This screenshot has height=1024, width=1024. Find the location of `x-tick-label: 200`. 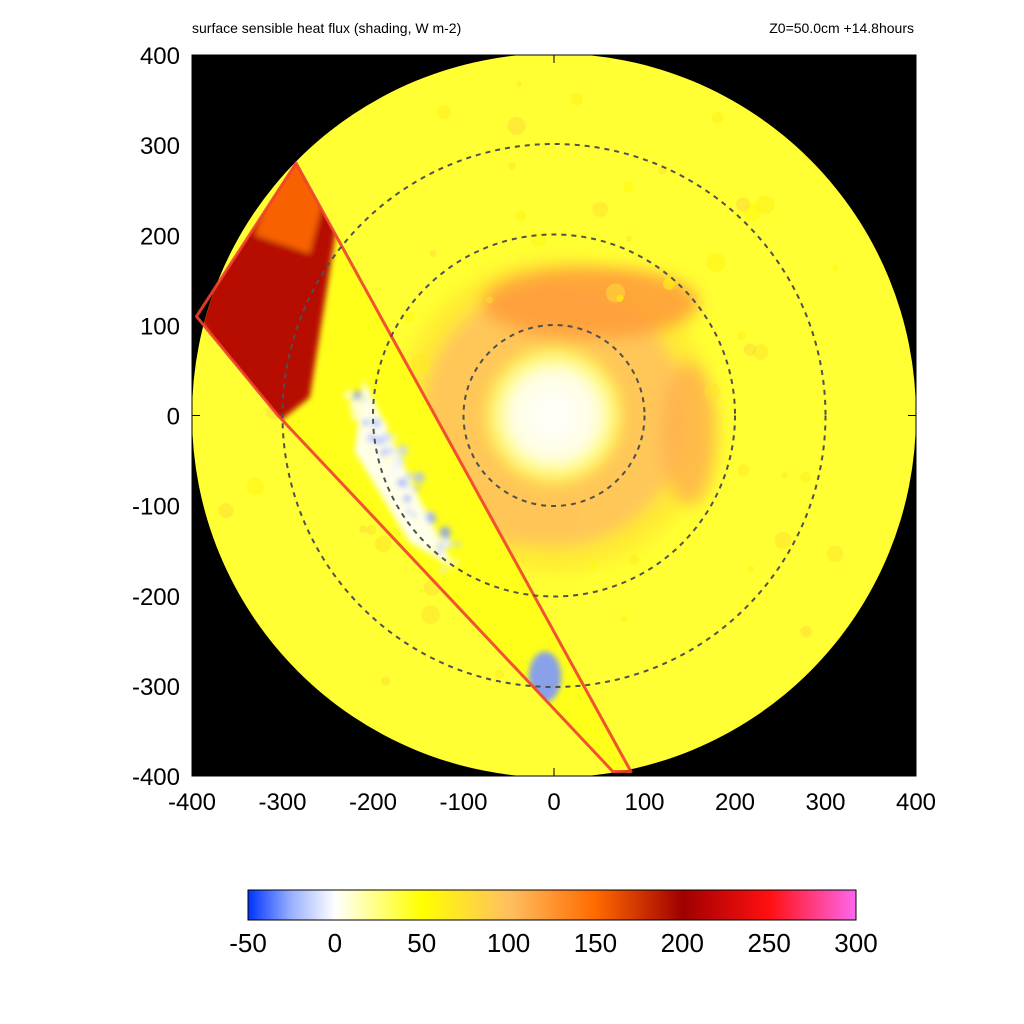

x-tick-label: 200 is located at coordinates (735, 802).